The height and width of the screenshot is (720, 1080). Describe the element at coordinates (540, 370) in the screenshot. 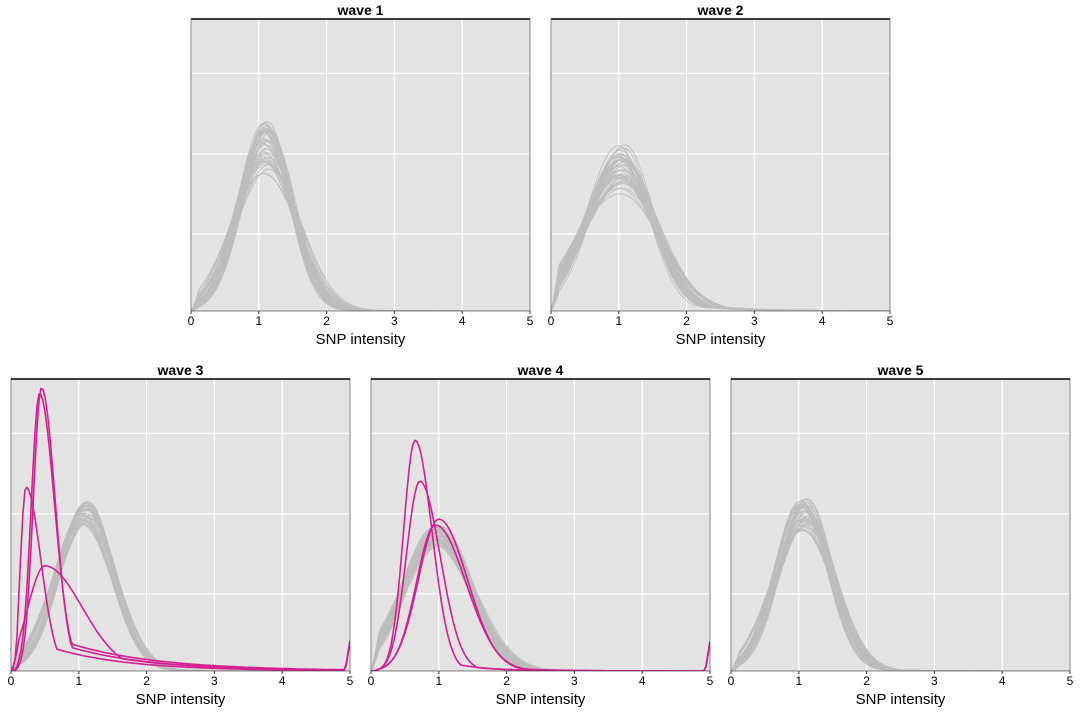

I see `panel-title: wave 4` at that location.